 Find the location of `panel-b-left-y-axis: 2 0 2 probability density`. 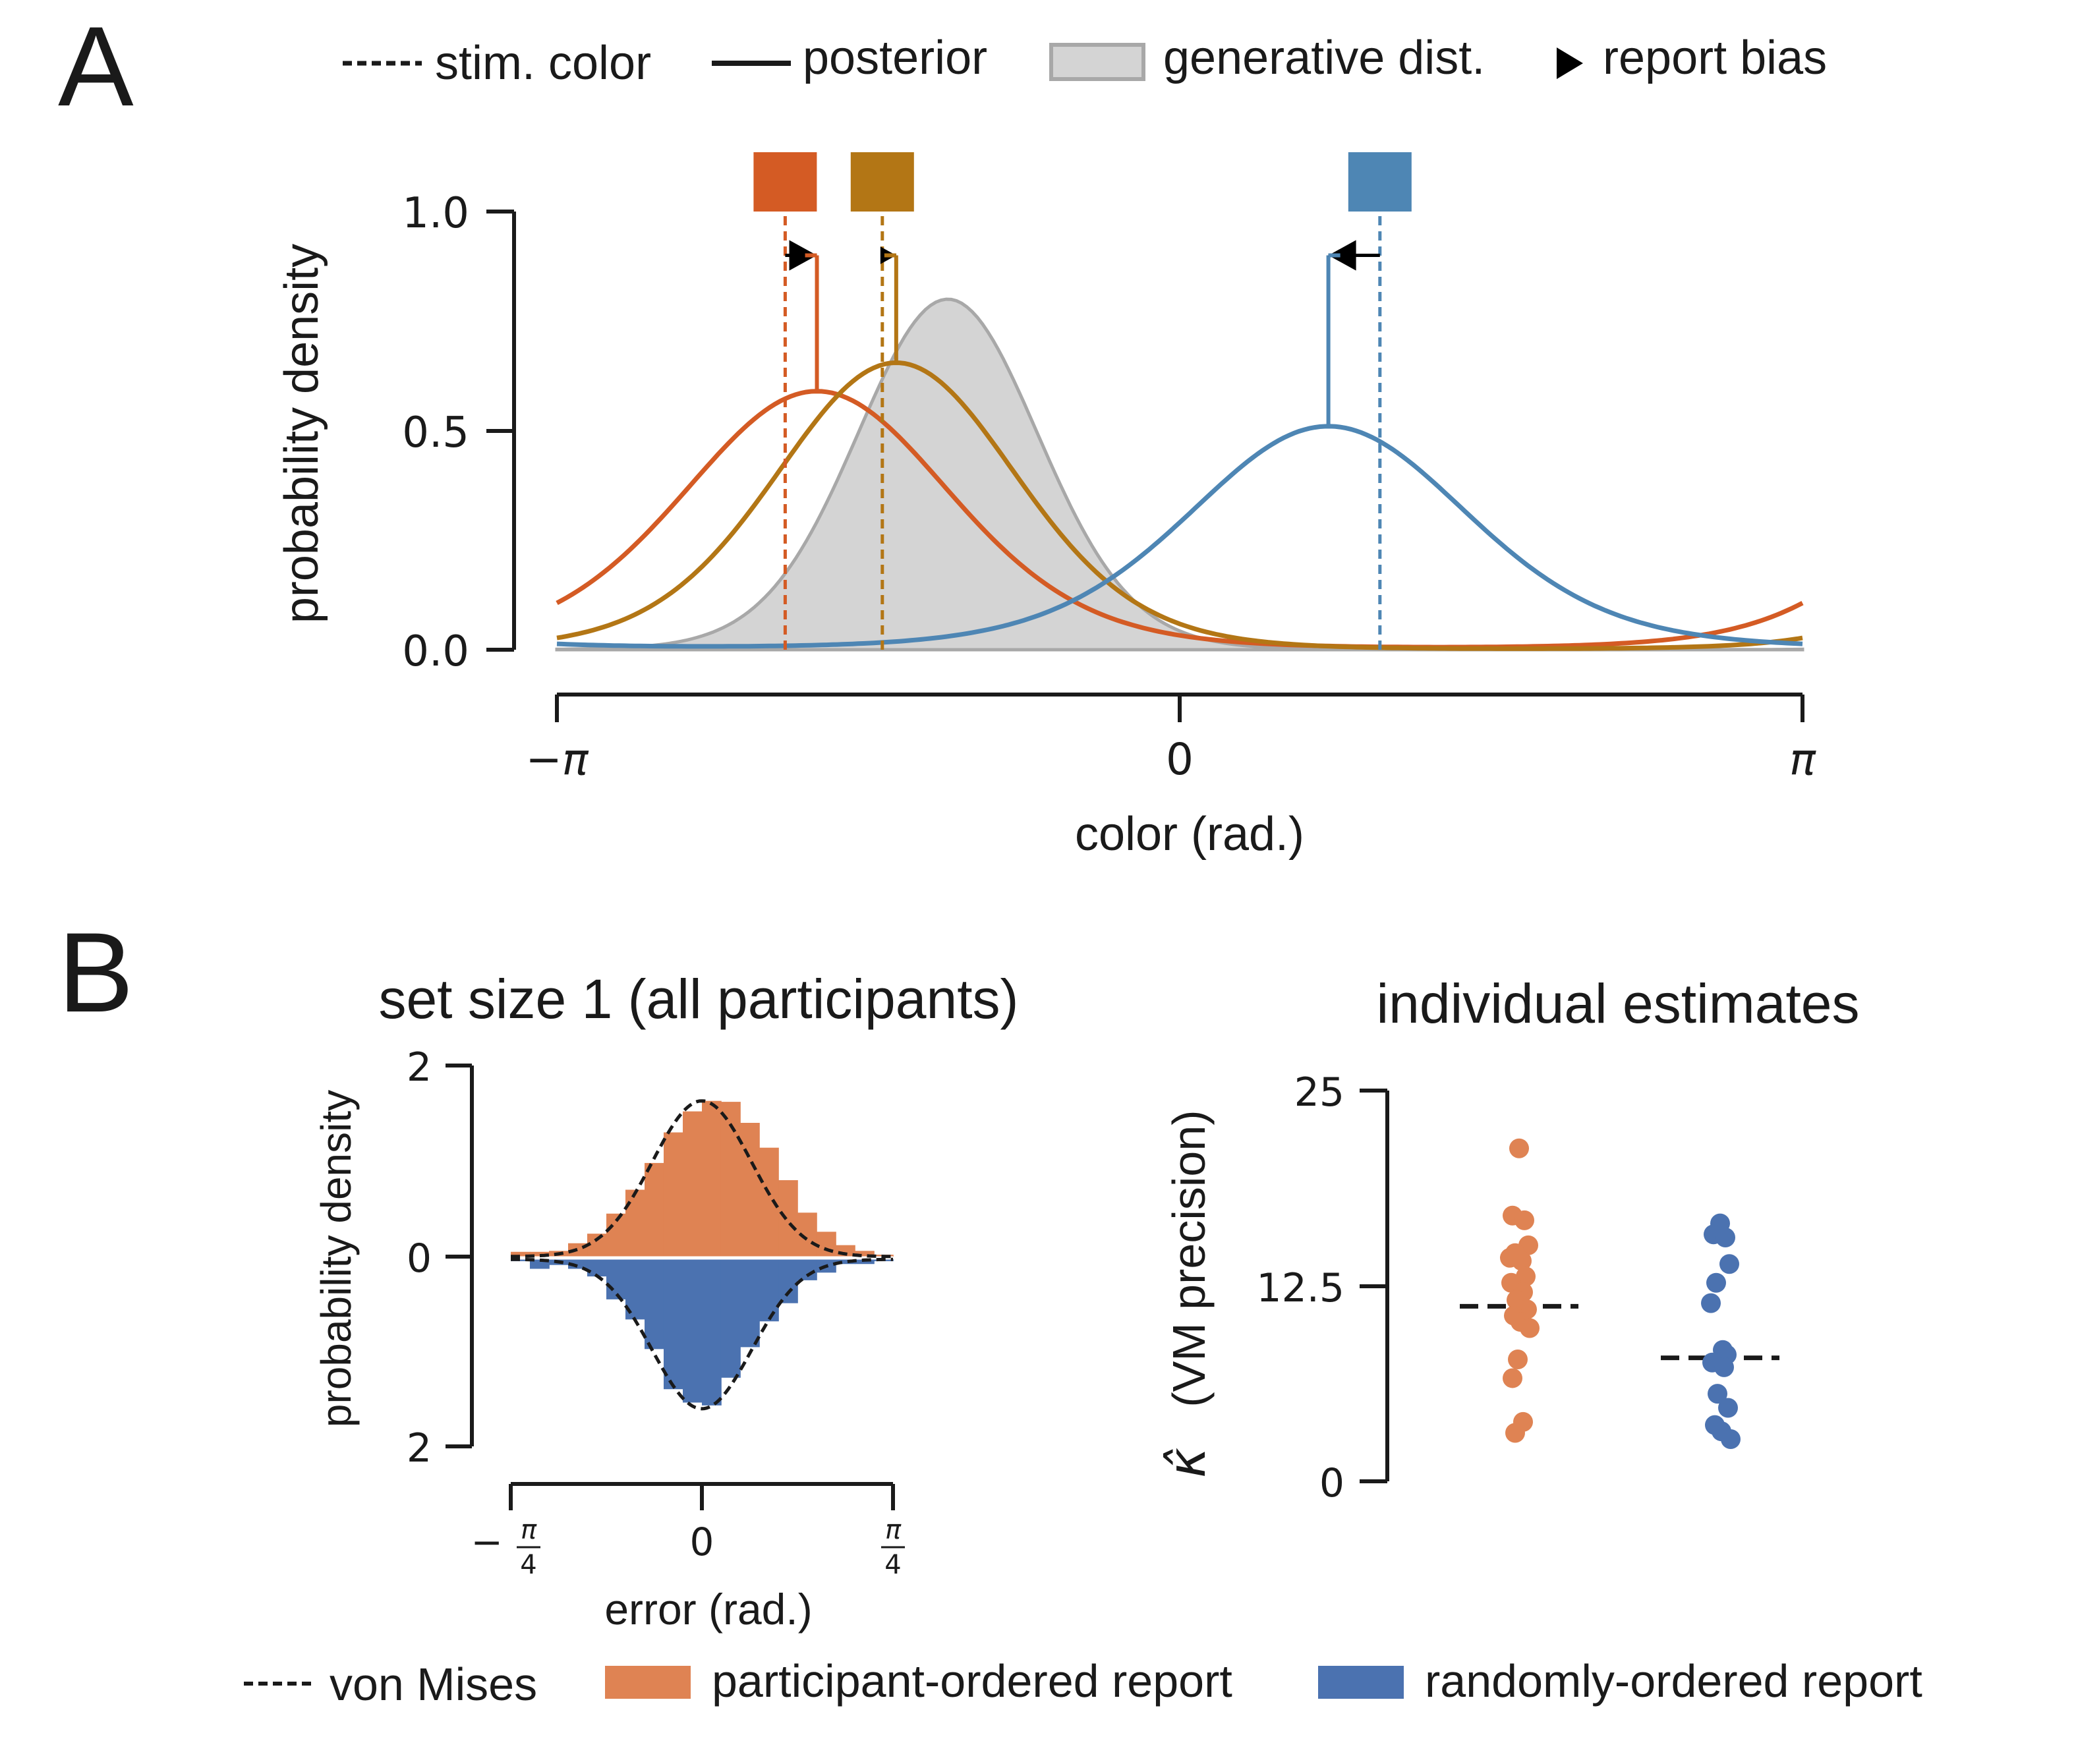

panel-b-left-y-axis: 2 0 2 probability density is located at coordinates (393, 1257).